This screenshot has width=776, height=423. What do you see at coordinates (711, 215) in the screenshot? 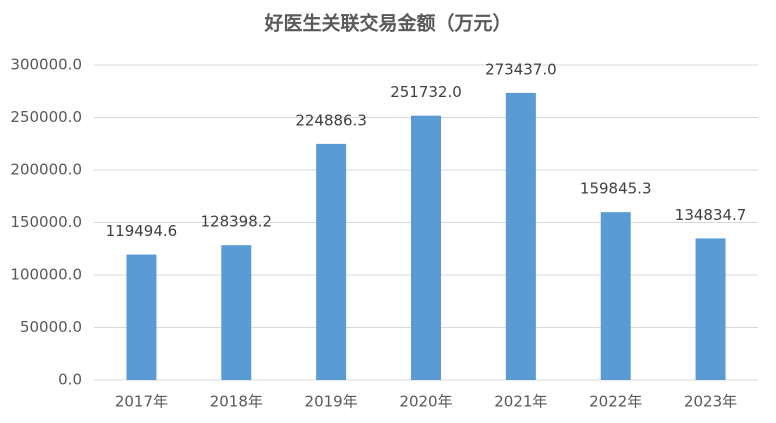
I see `data-label: 134834.7` at bounding box center [711, 215].